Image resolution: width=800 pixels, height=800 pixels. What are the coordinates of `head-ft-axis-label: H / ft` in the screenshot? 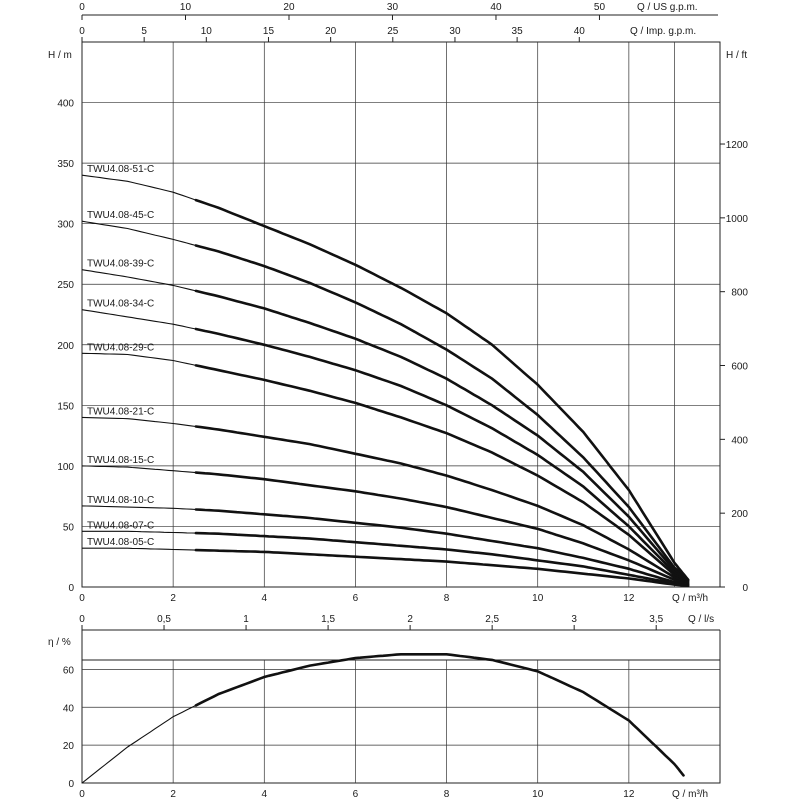 It's located at (736, 55).